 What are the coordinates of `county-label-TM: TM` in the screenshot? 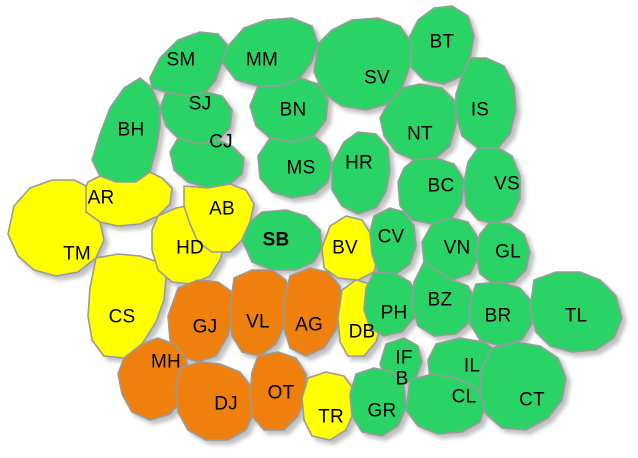 It's located at (77, 254).